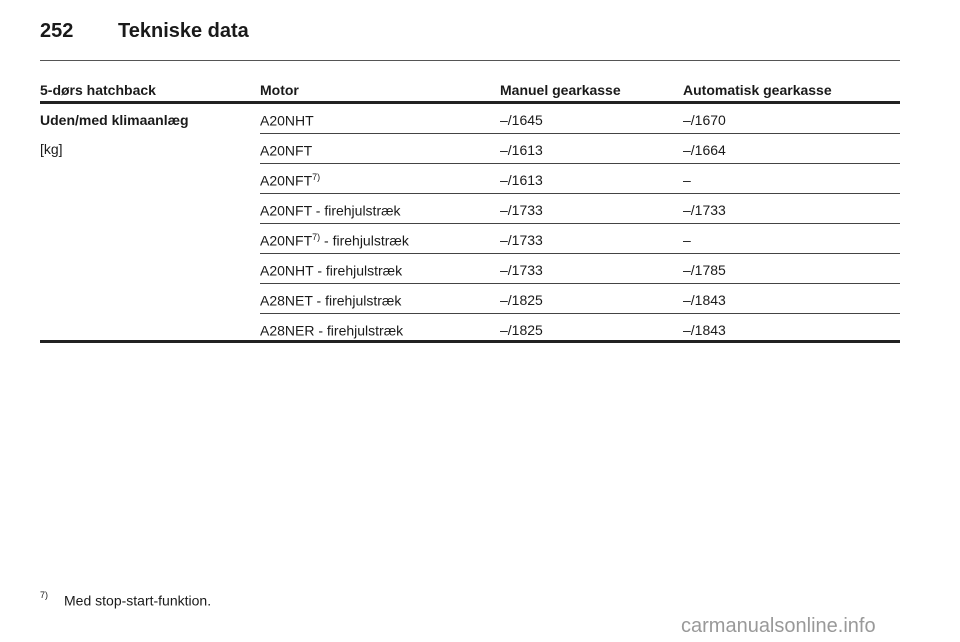 The height and width of the screenshot is (642, 960). Describe the element at coordinates (470, 102) in the screenshot. I see `table-header-rule` at that location.